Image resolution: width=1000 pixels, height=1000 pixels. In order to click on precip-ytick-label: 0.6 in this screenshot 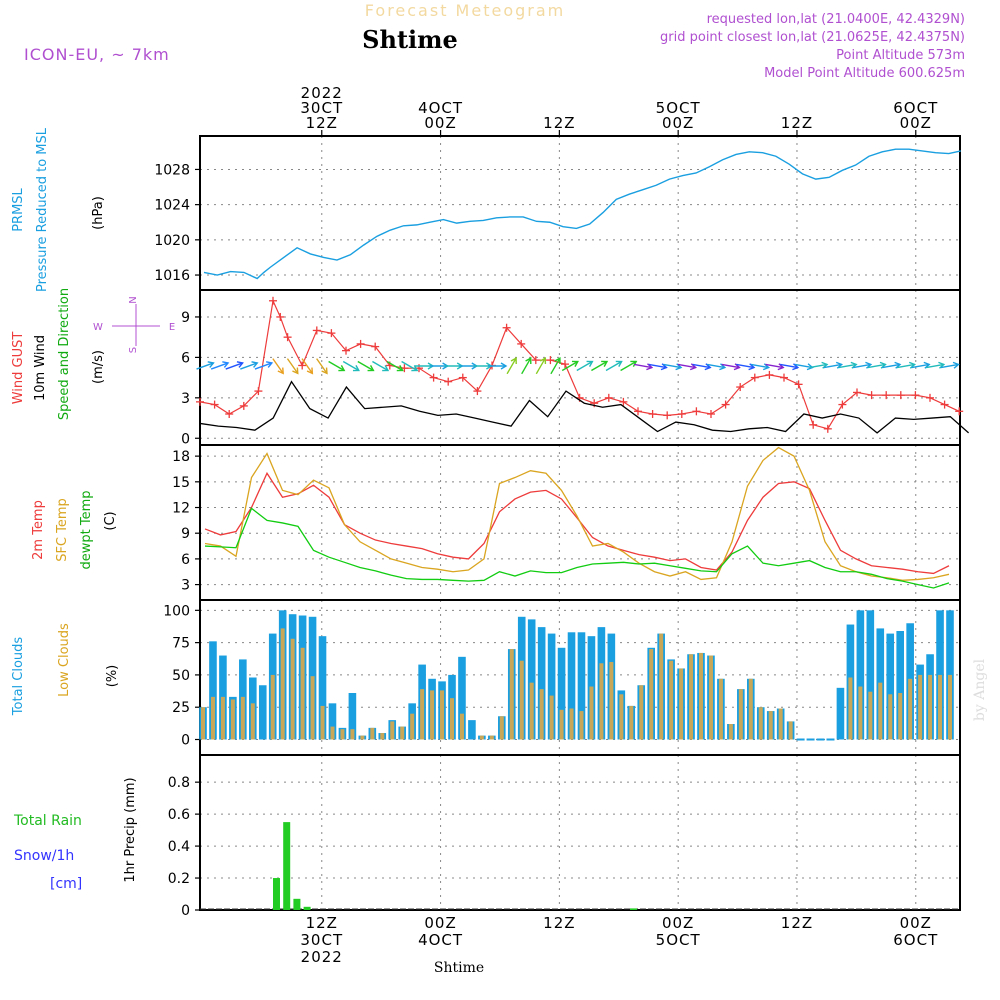, I will do `click(179, 815)`.